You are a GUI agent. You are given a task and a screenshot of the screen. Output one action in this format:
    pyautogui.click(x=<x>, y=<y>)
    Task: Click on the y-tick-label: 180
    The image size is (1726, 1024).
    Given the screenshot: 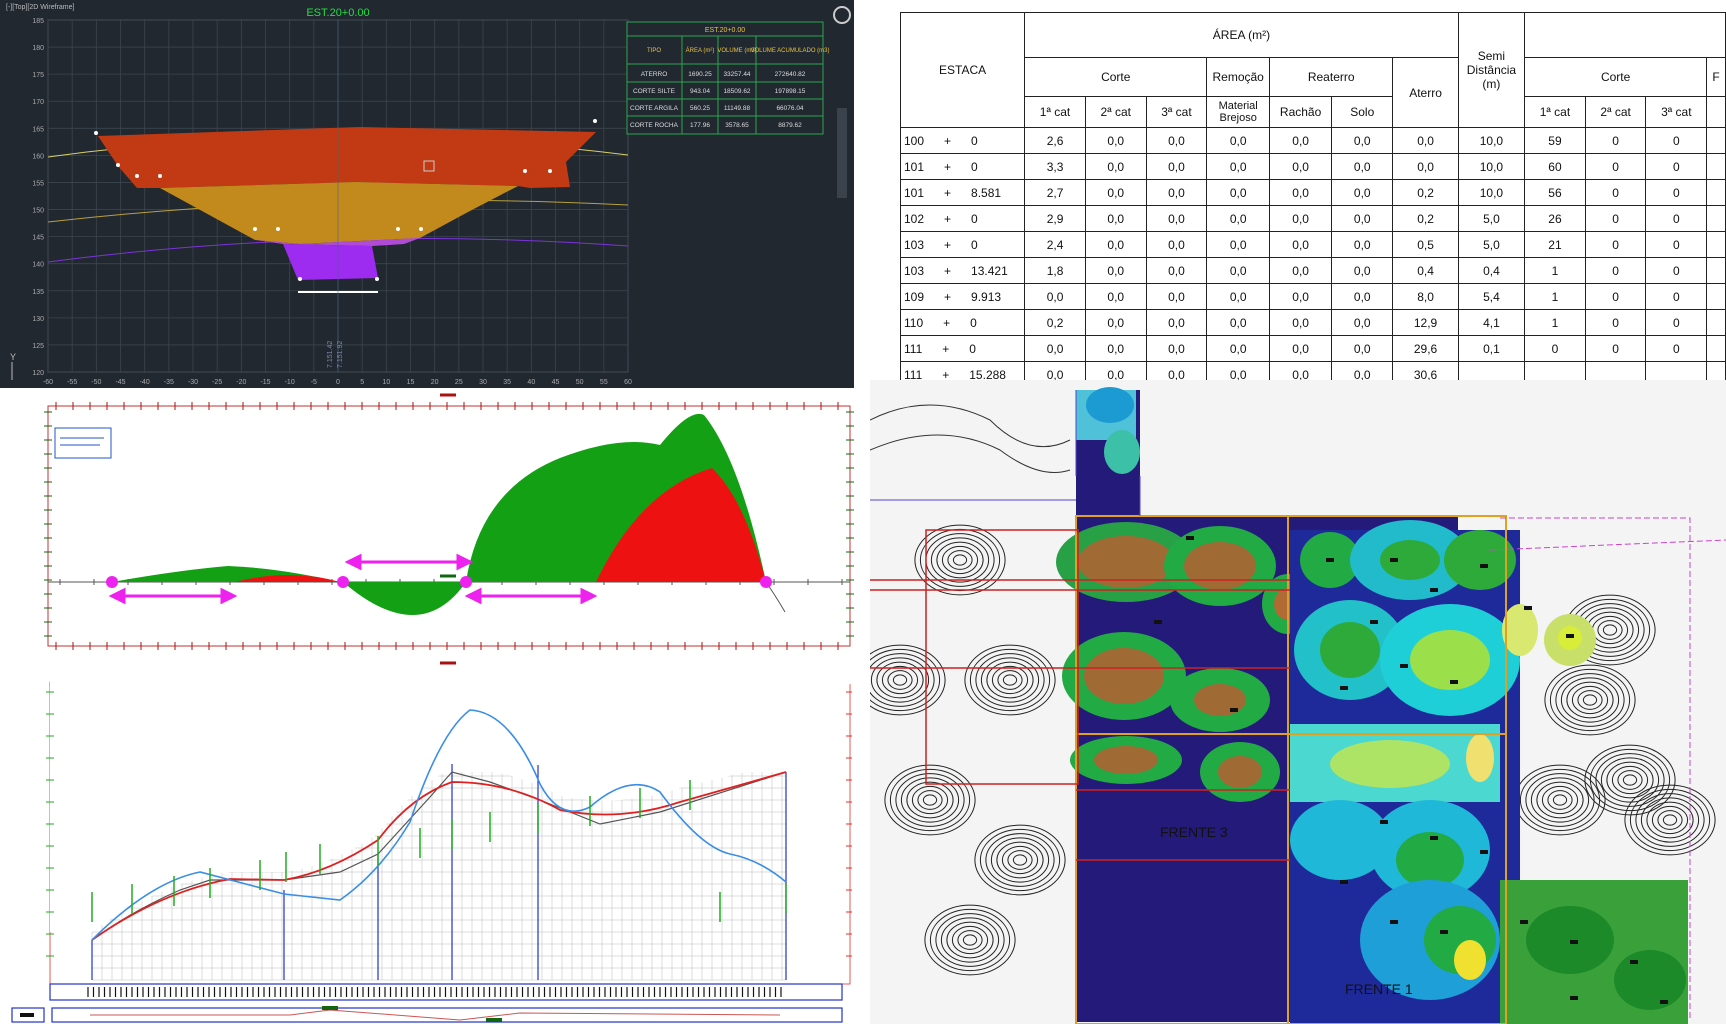 What is the action you would take?
    pyautogui.click(x=38, y=48)
    